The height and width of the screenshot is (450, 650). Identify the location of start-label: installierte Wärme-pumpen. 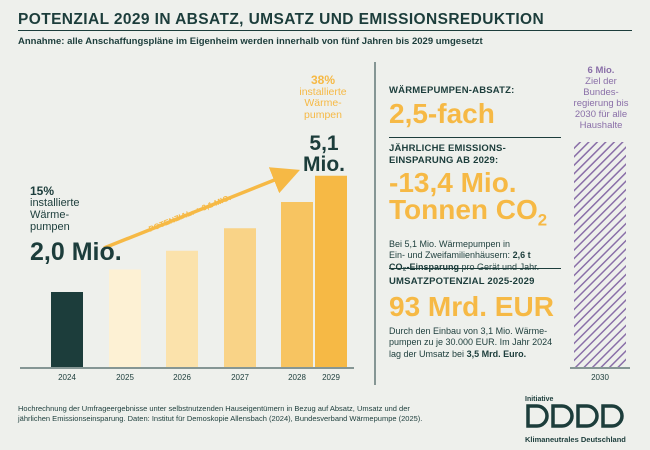
(55, 215).